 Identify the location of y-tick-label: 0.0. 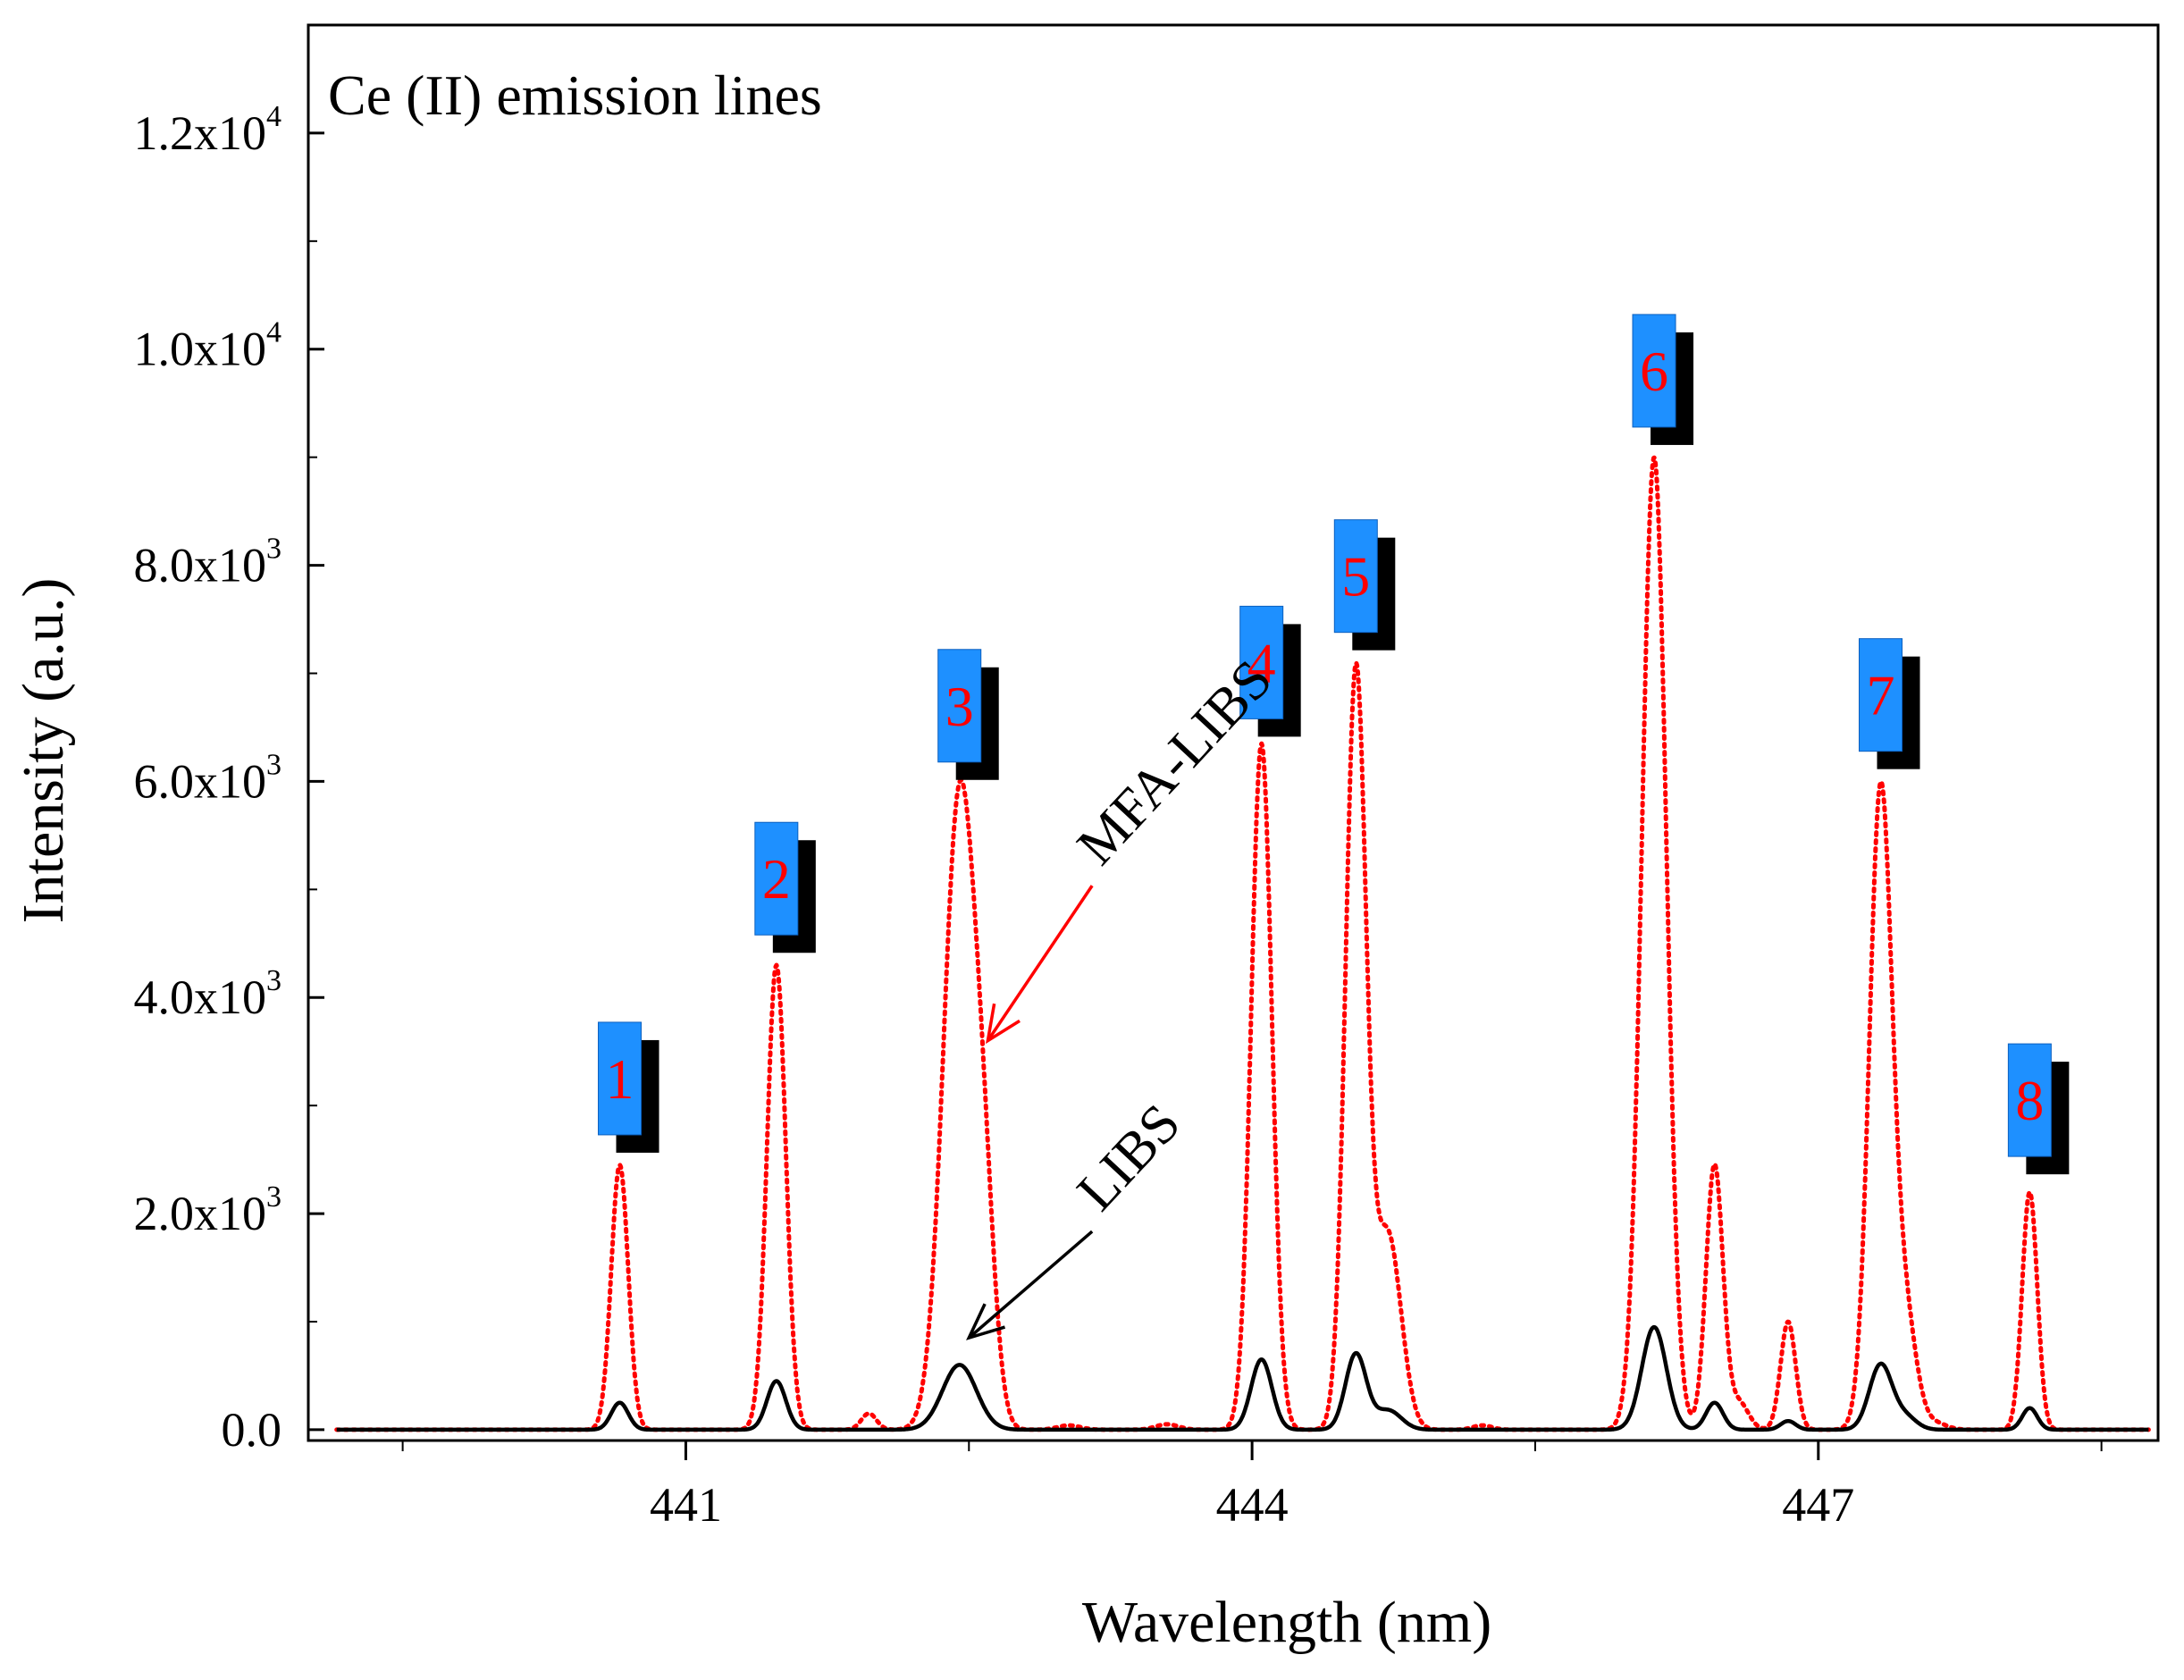
(252, 1430).